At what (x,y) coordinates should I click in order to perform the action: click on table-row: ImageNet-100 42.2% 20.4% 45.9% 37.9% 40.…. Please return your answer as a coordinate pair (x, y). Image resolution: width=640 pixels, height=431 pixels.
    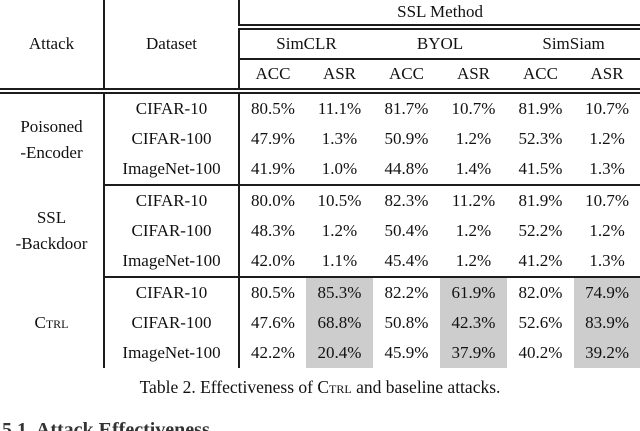
    Looking at the image, I should click on (320, 353).